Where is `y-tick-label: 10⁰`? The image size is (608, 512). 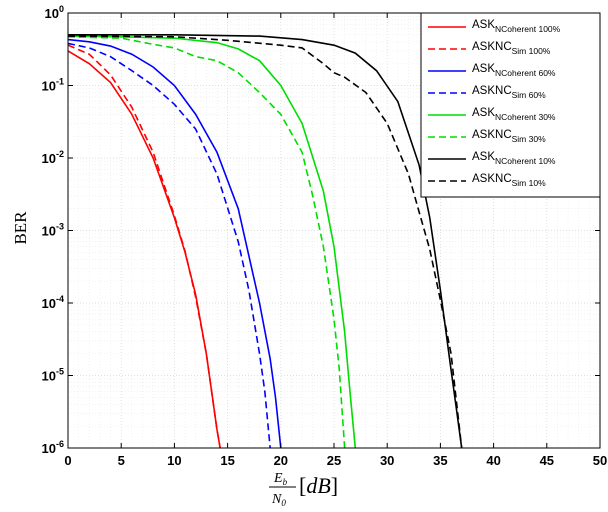
y-tick-label: 10⁰ is located at coordinates (54, 12).